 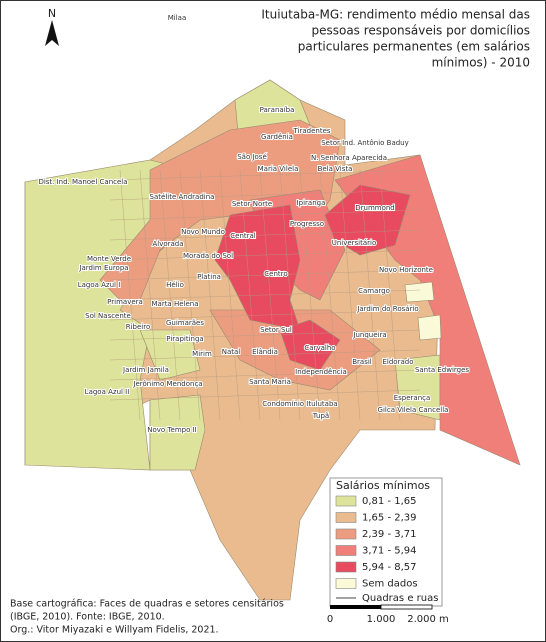 What do you see at coordinates (365, 143) in the screenshot?
I see `neighborhood-label: Setor Ind. Antônio Baduy` at bounding box center [365, 143].